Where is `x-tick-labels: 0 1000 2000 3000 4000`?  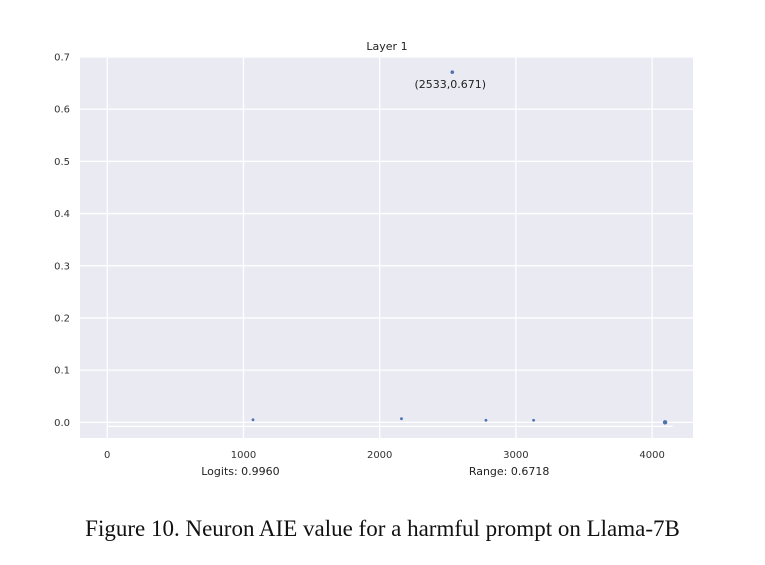 x-tick-labels: 0 1000 2000 3000 4000 is located at coordinates (384, 455).